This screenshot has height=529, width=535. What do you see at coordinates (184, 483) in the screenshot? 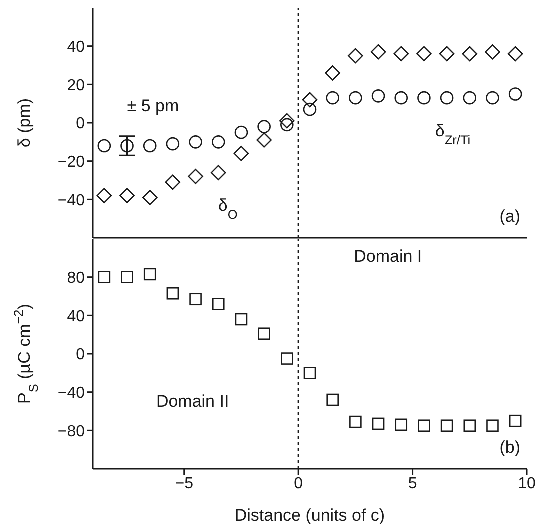
I see `x-tick-label: −5` at bounding box center [184, 483].